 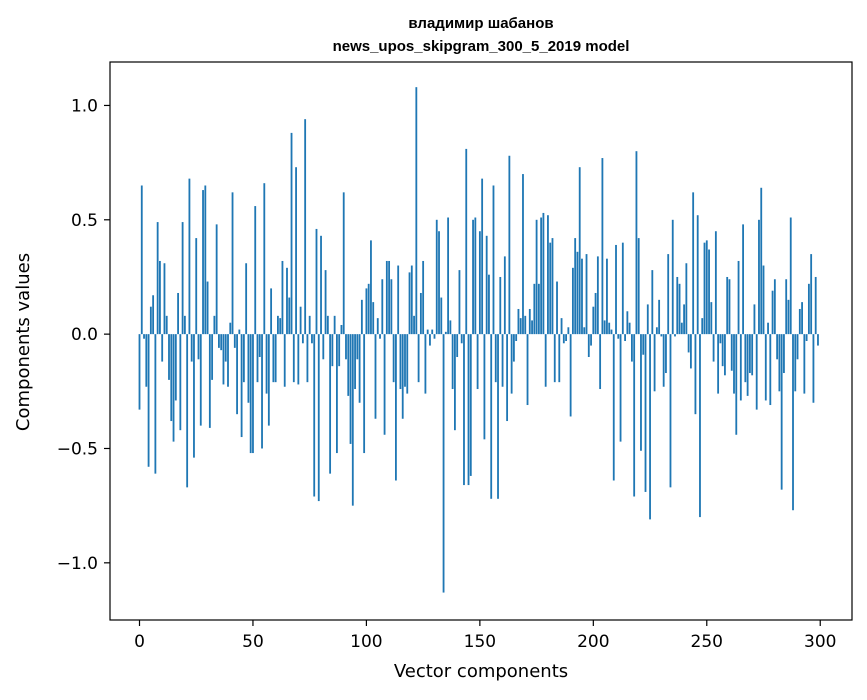 I want to click on y-tick-label: 0.5, so click(x=84, y=221).